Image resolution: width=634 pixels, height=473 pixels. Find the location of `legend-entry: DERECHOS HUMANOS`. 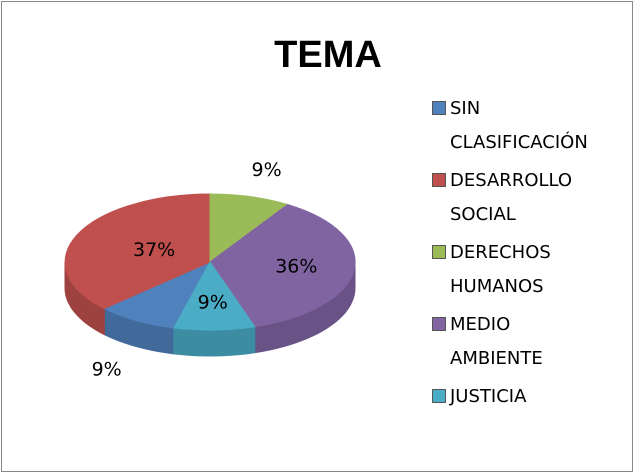

legend-entry: DERECHOS HUMANOS is located at coordinates (532, 270).